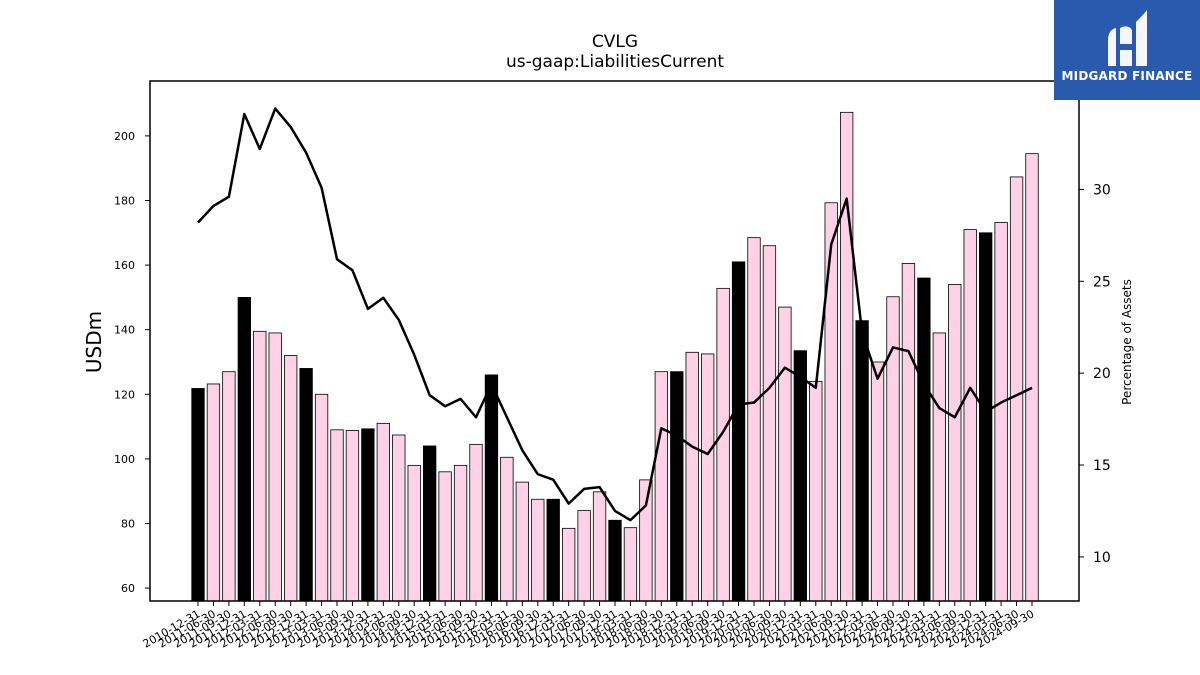 Image resolution: width=1200 pixels, height=675 pixels. What do you see at coordinates (124, 459) in the screenshot?
I see `y-tick-label: 100` at bounding box center [124, 459].